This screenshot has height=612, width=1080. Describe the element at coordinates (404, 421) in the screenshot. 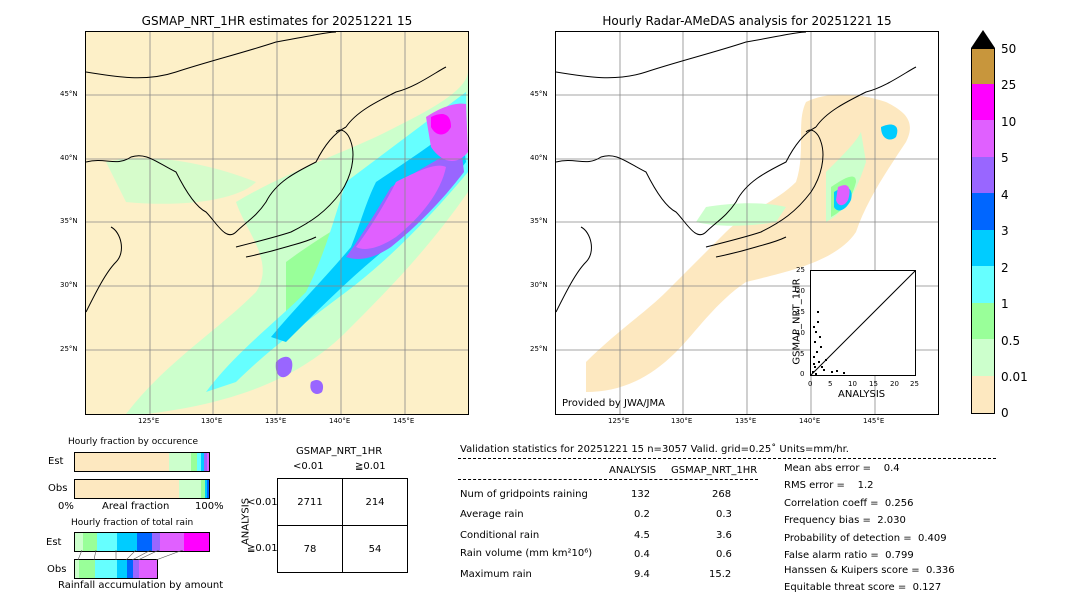

I see `left-lon-tick: 145°E` at that location.